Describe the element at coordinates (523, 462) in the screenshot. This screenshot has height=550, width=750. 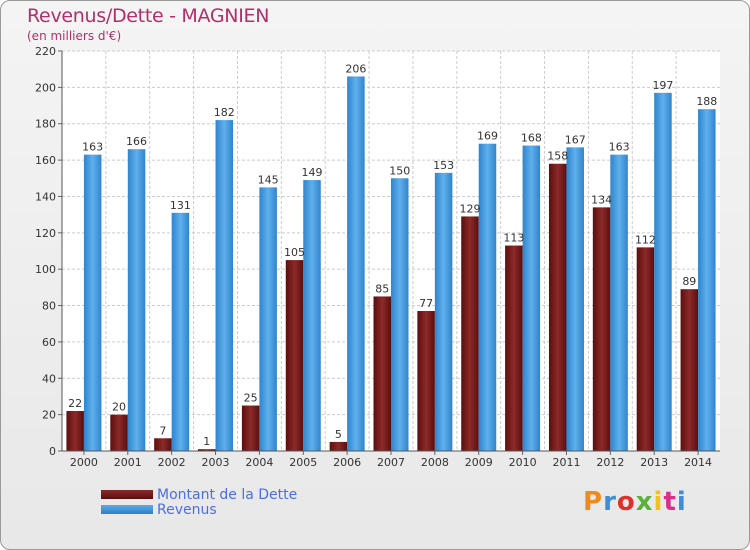
I see `x-tick-label: 2010` at that location.